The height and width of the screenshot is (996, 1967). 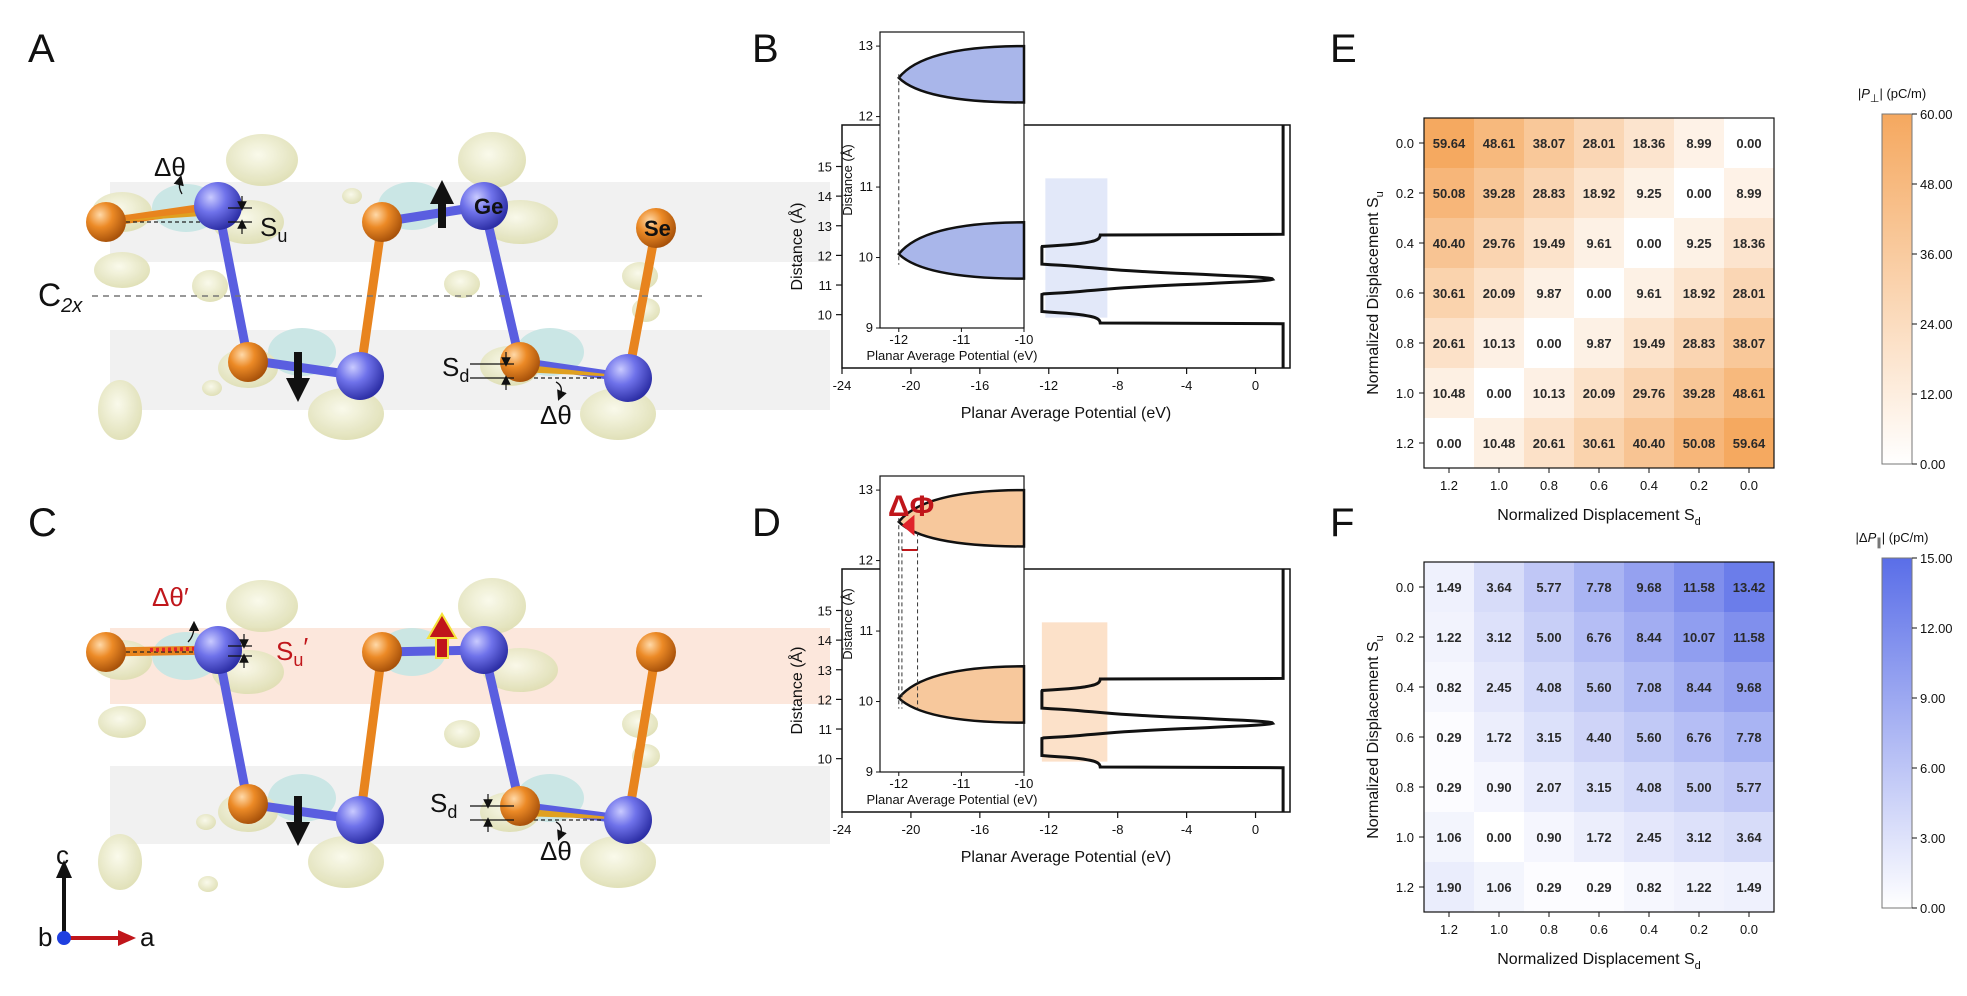 I want to click on colorbar, so click(x=1897, y=289).